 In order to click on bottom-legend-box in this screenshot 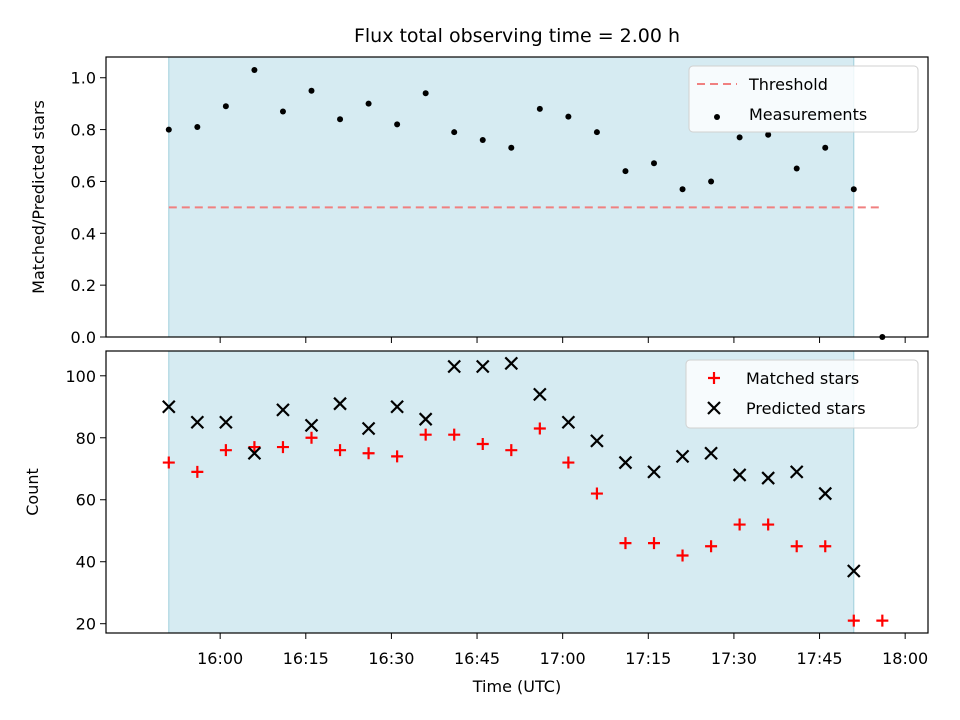, I will do `click(802, 394)`.